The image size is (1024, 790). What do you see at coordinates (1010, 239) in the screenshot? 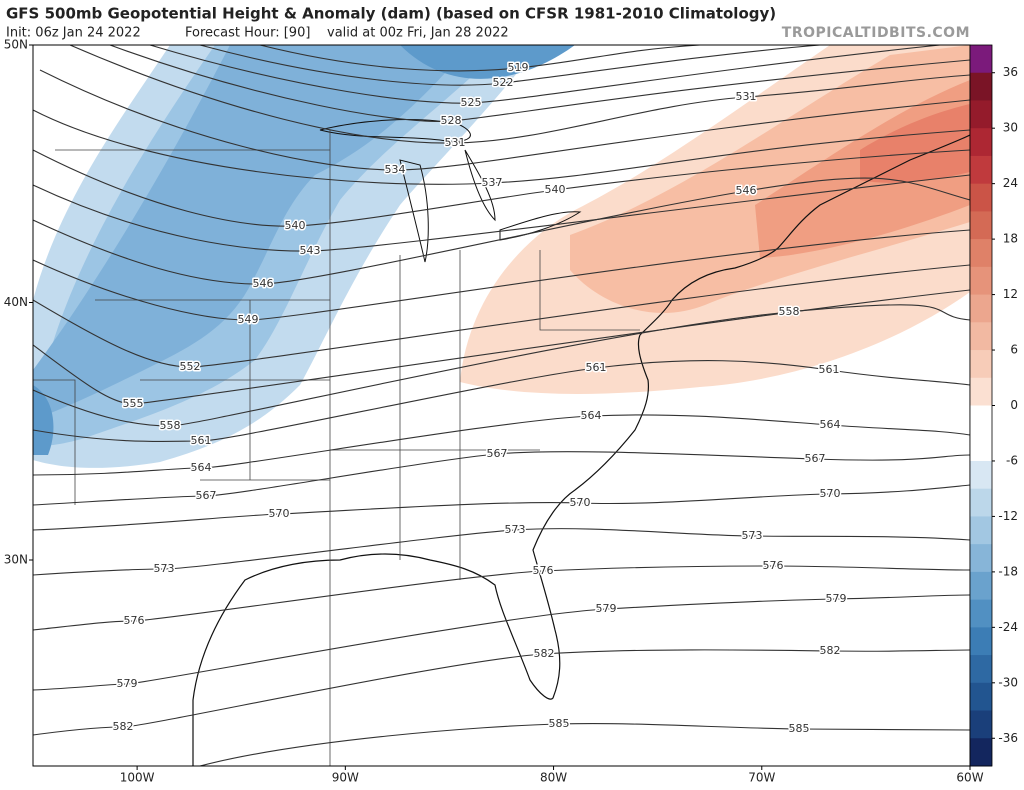
I see `colorbar-tick-label: 18` at bounding box center [1010, 239].